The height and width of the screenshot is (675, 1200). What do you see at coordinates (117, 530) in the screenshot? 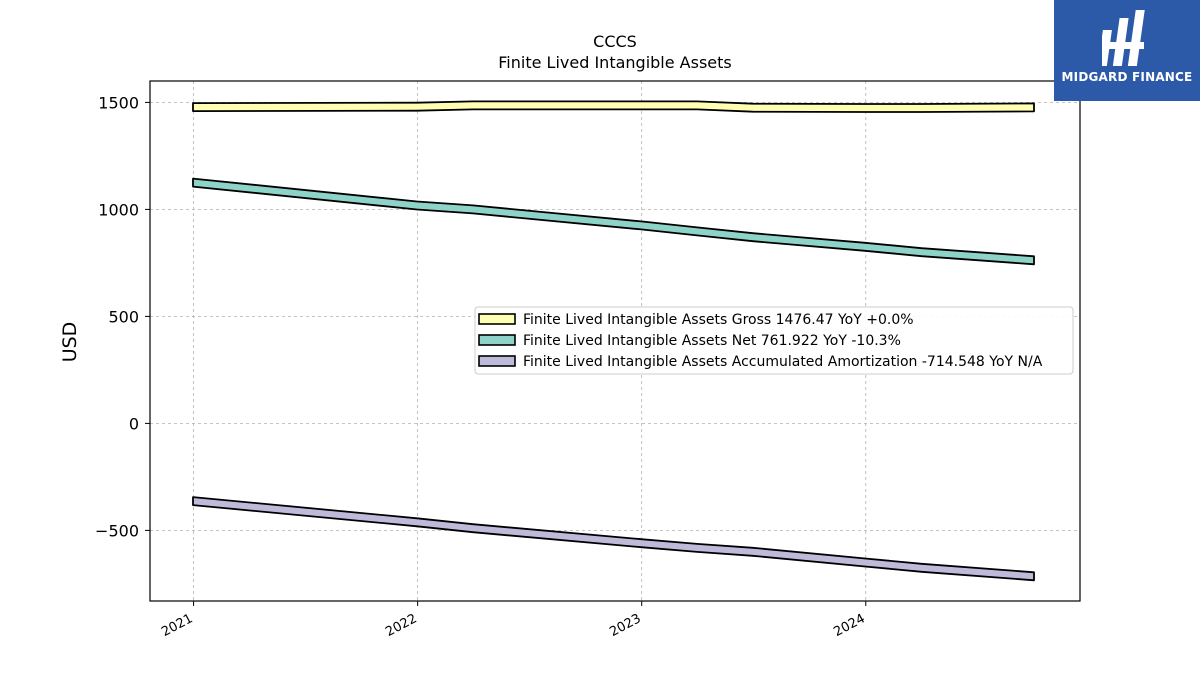
I see `y-tick-label: −500` at bounding box center [117, 530].